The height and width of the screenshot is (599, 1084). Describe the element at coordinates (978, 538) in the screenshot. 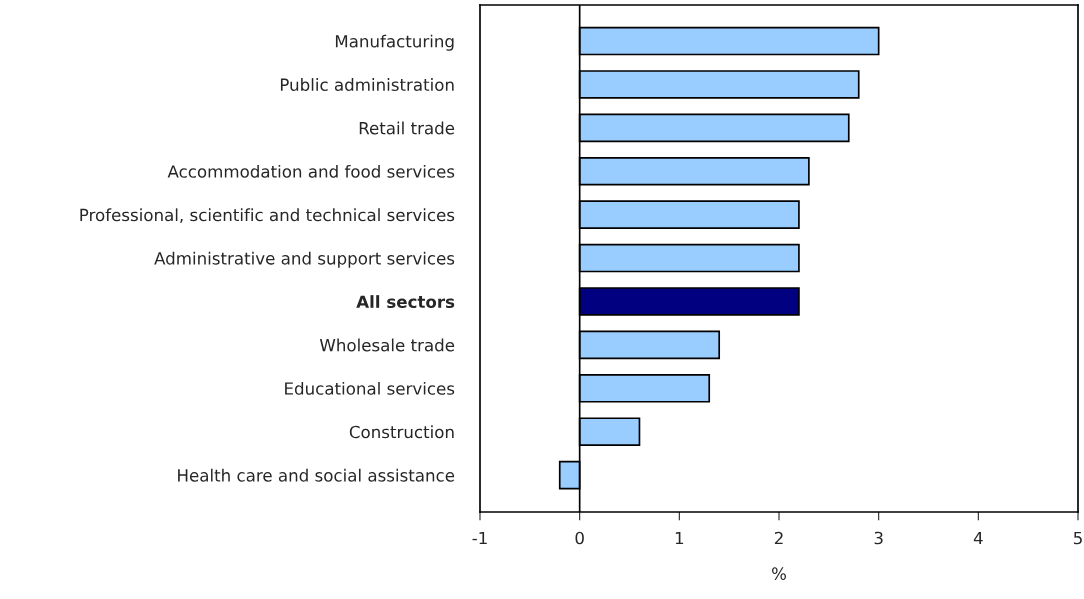

I see `x-tick-label: 4` at that location.